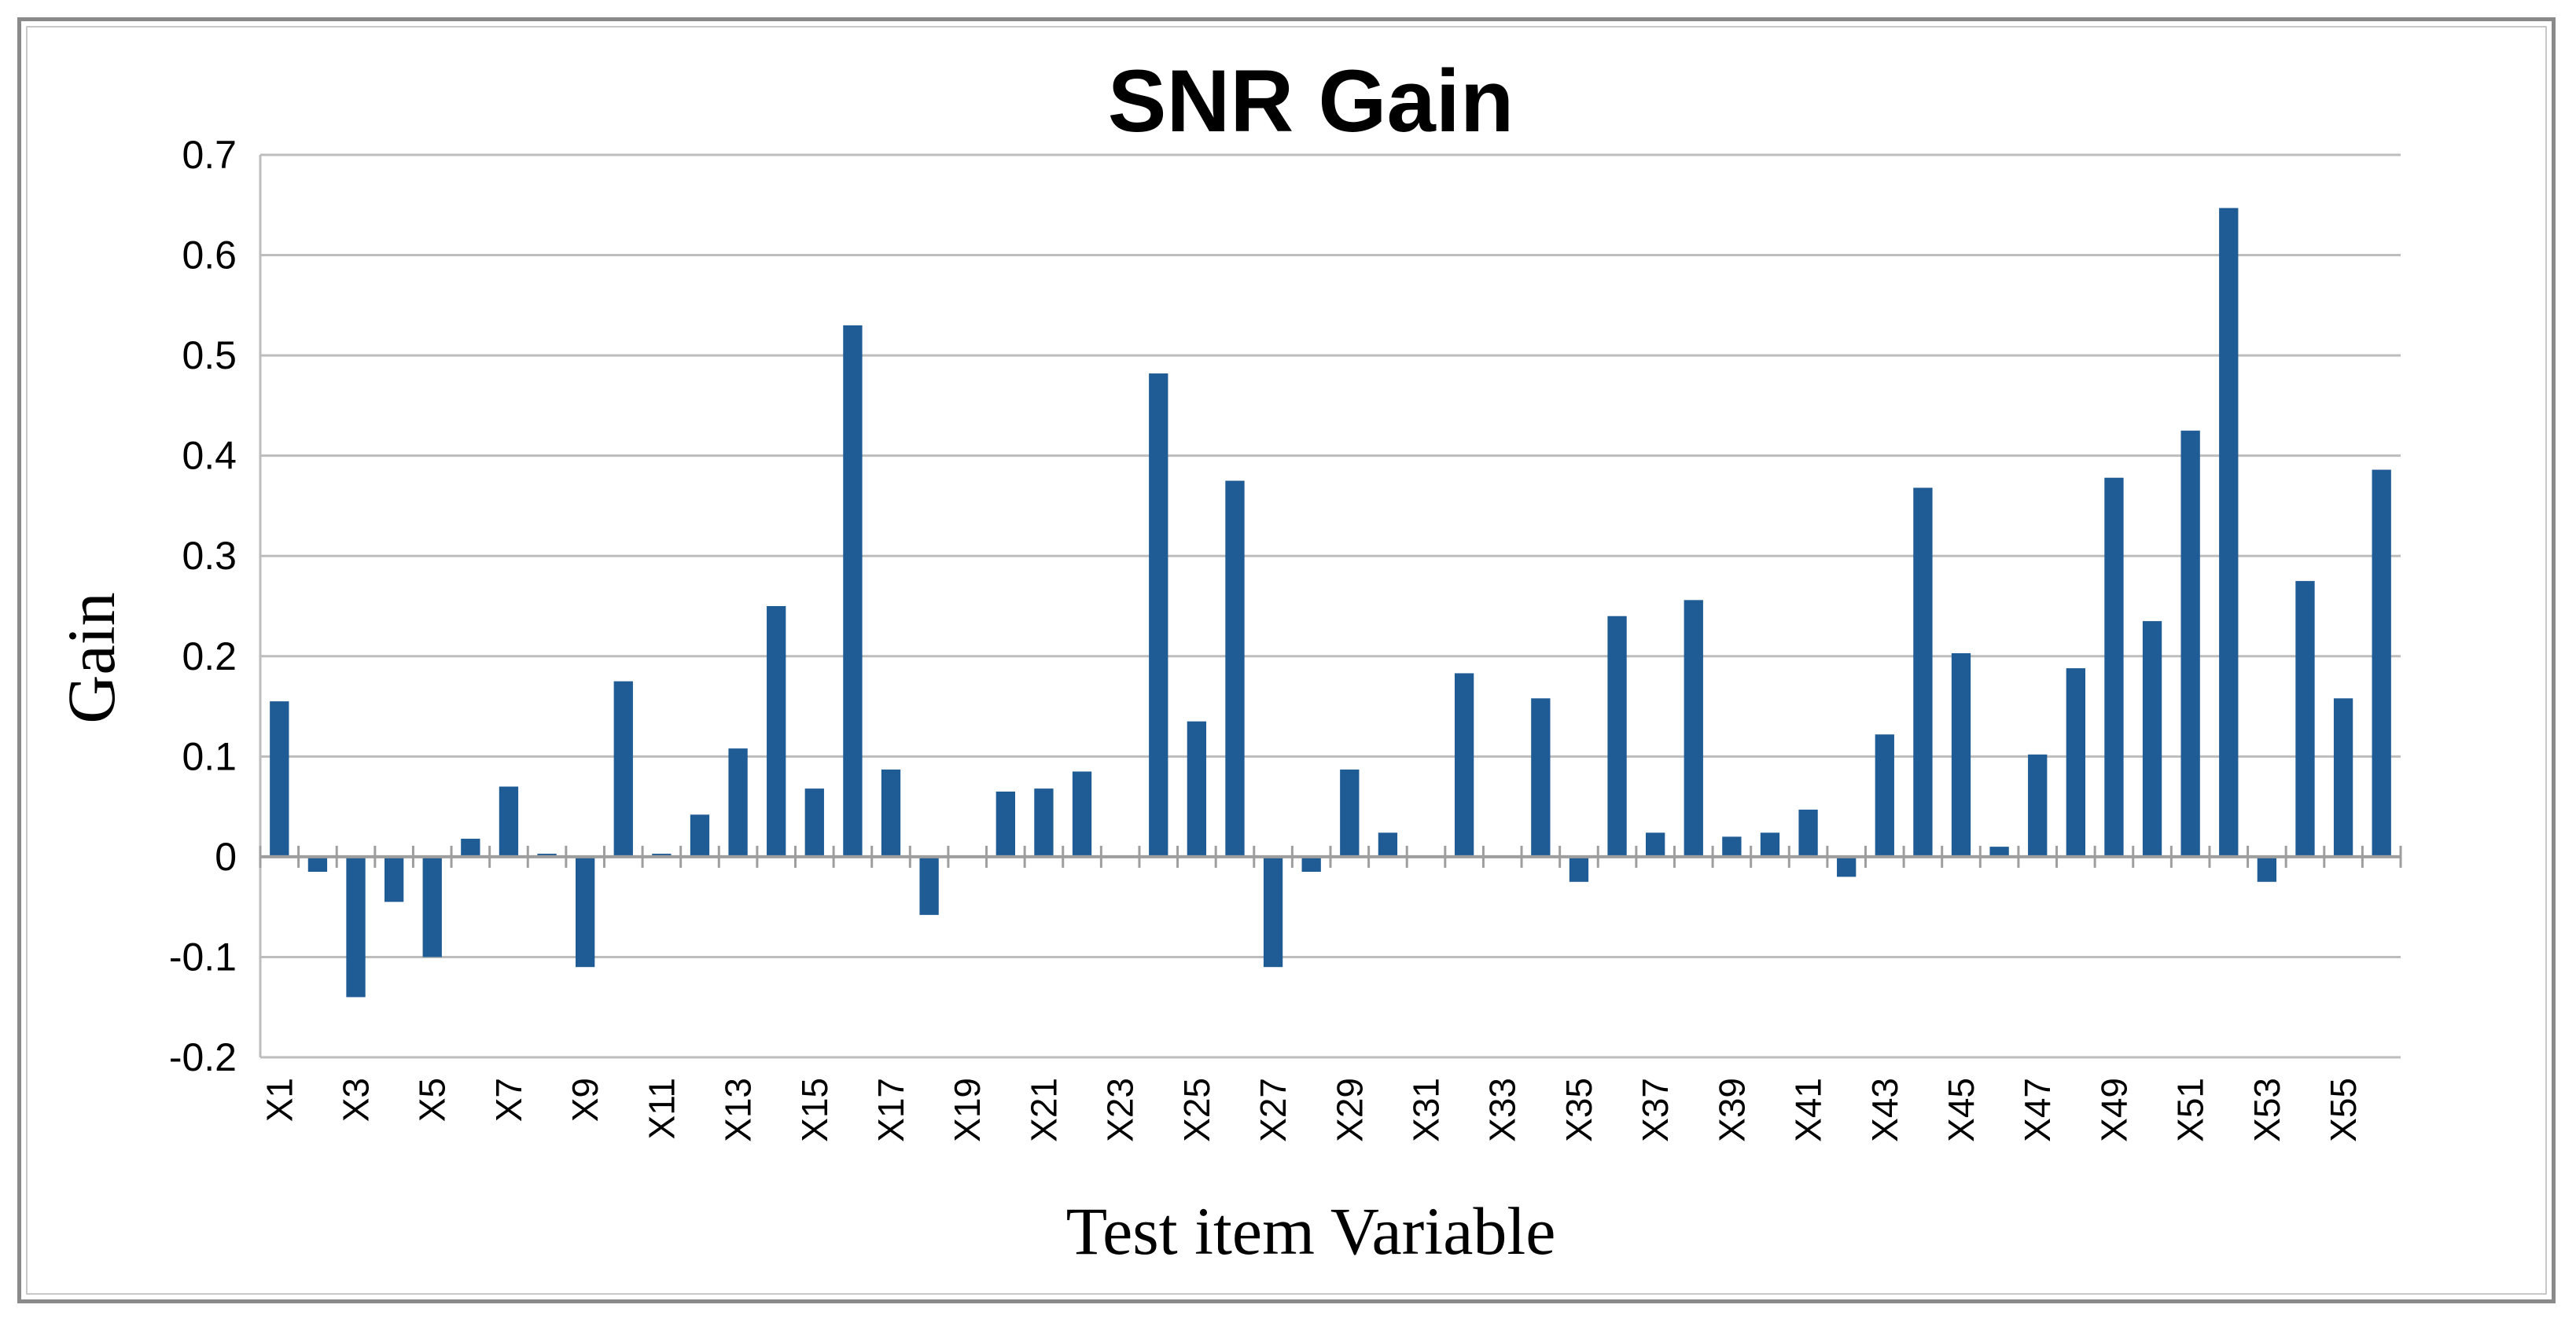  What do you see at coordinates (814, 1110) in the screenshot?
I see `x-tick-label: X15` at bounding box center [814, 1110].